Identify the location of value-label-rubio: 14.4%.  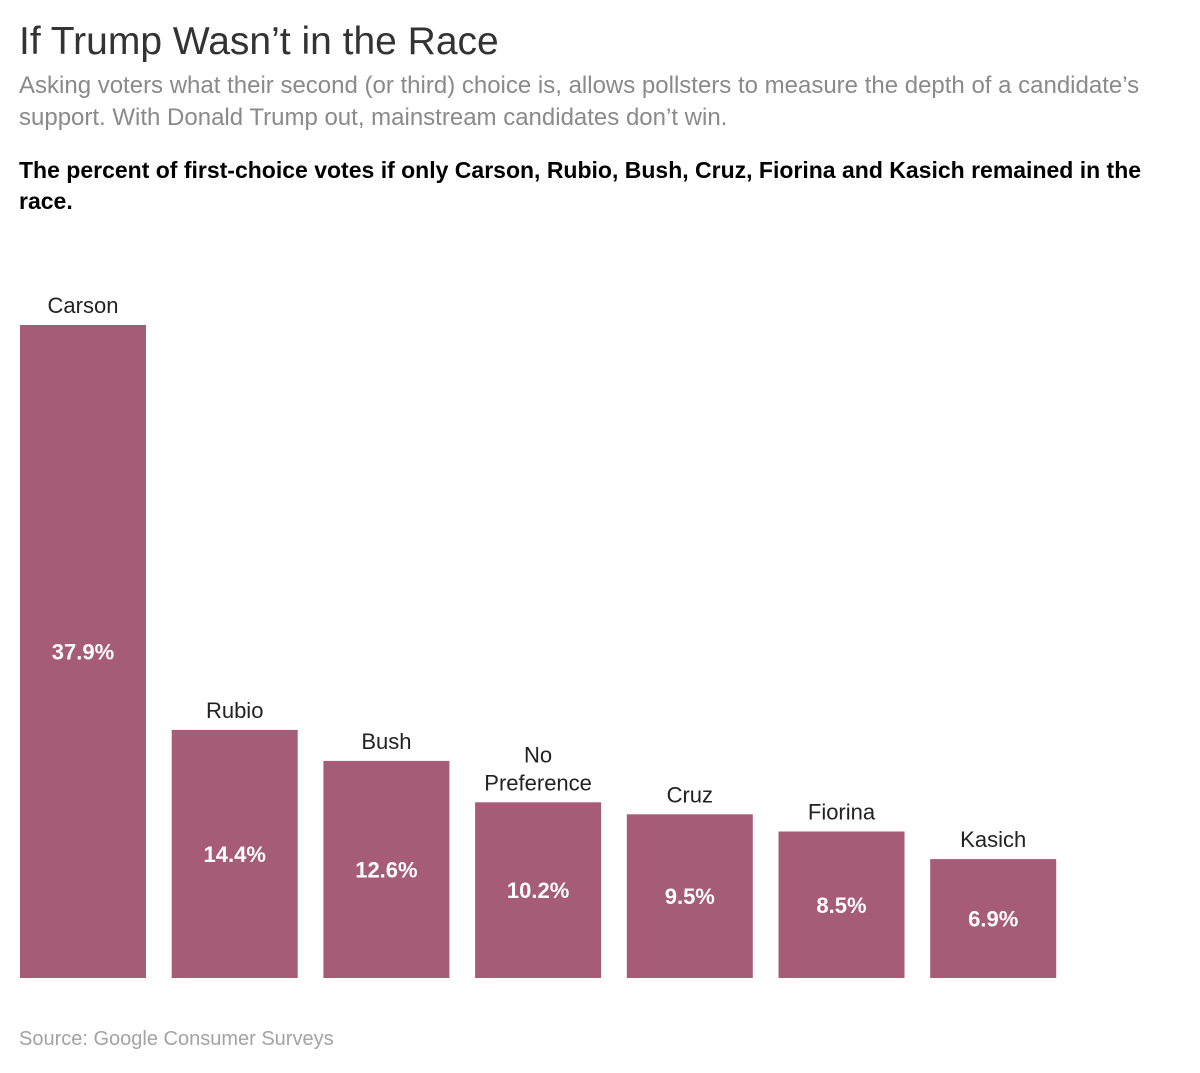
(235, 854).